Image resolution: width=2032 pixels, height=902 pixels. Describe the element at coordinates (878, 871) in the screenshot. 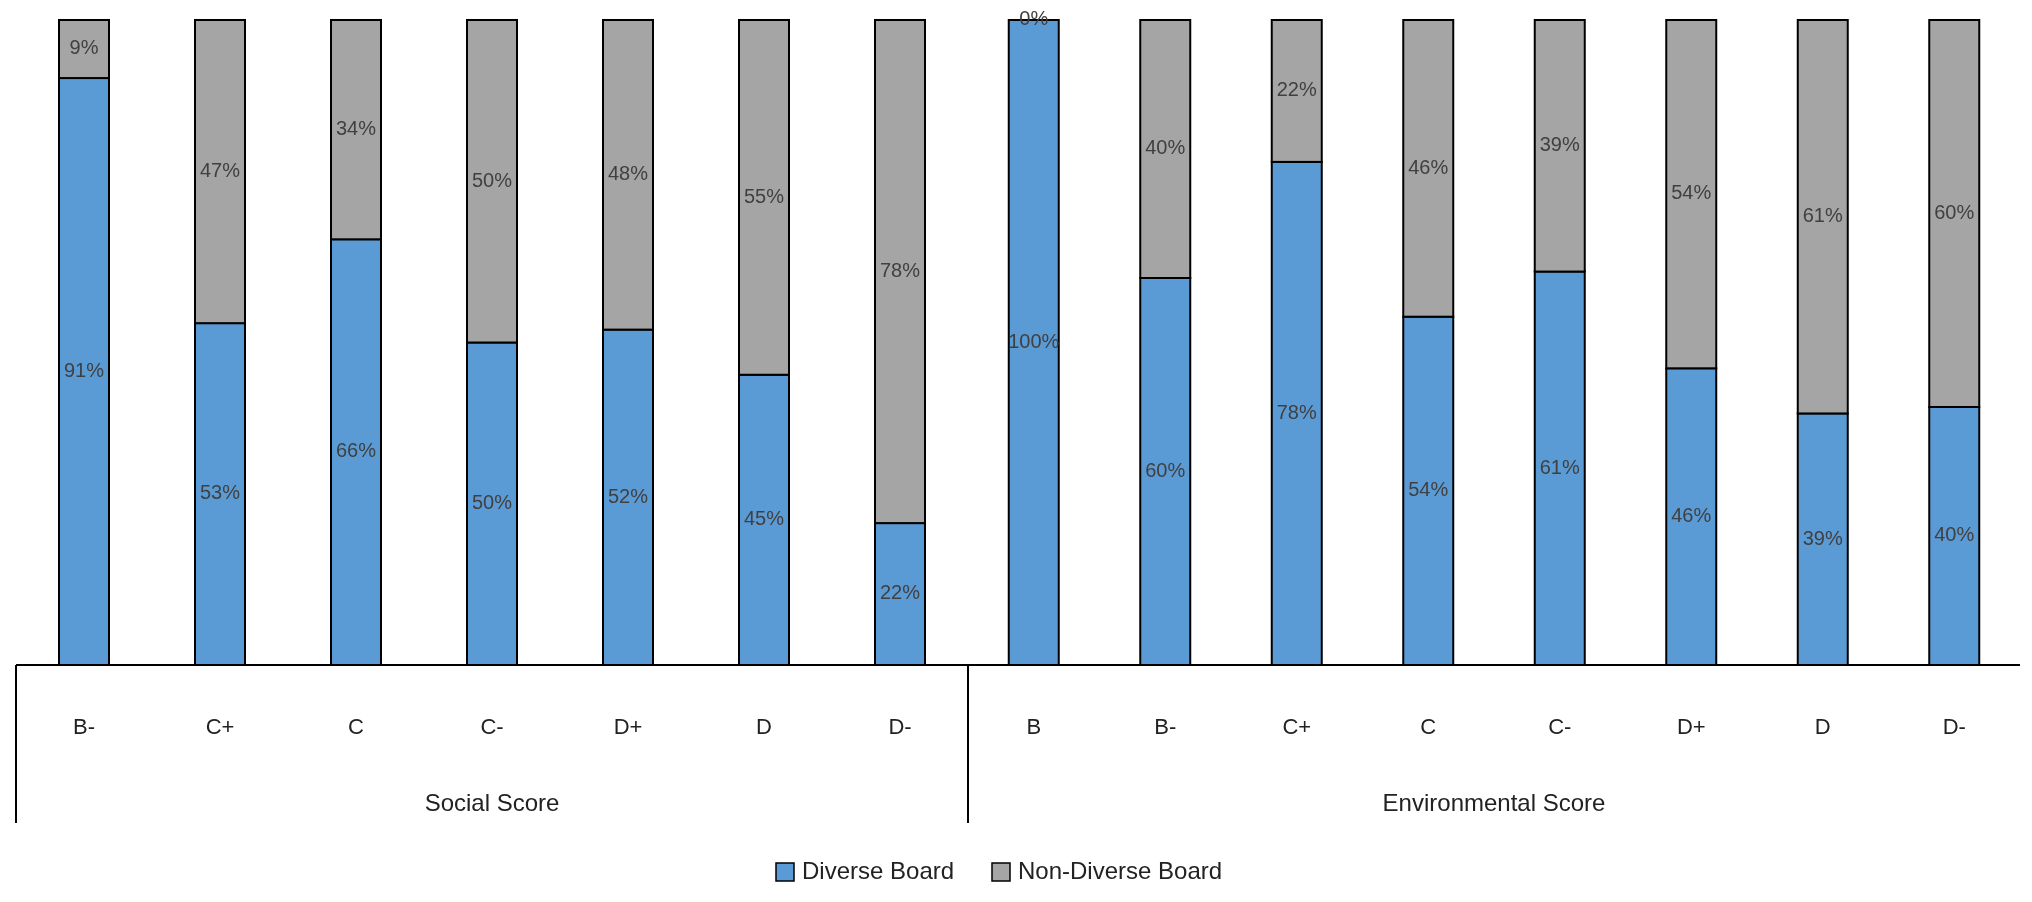

I see `legend-label: Diverse Board` at that location.